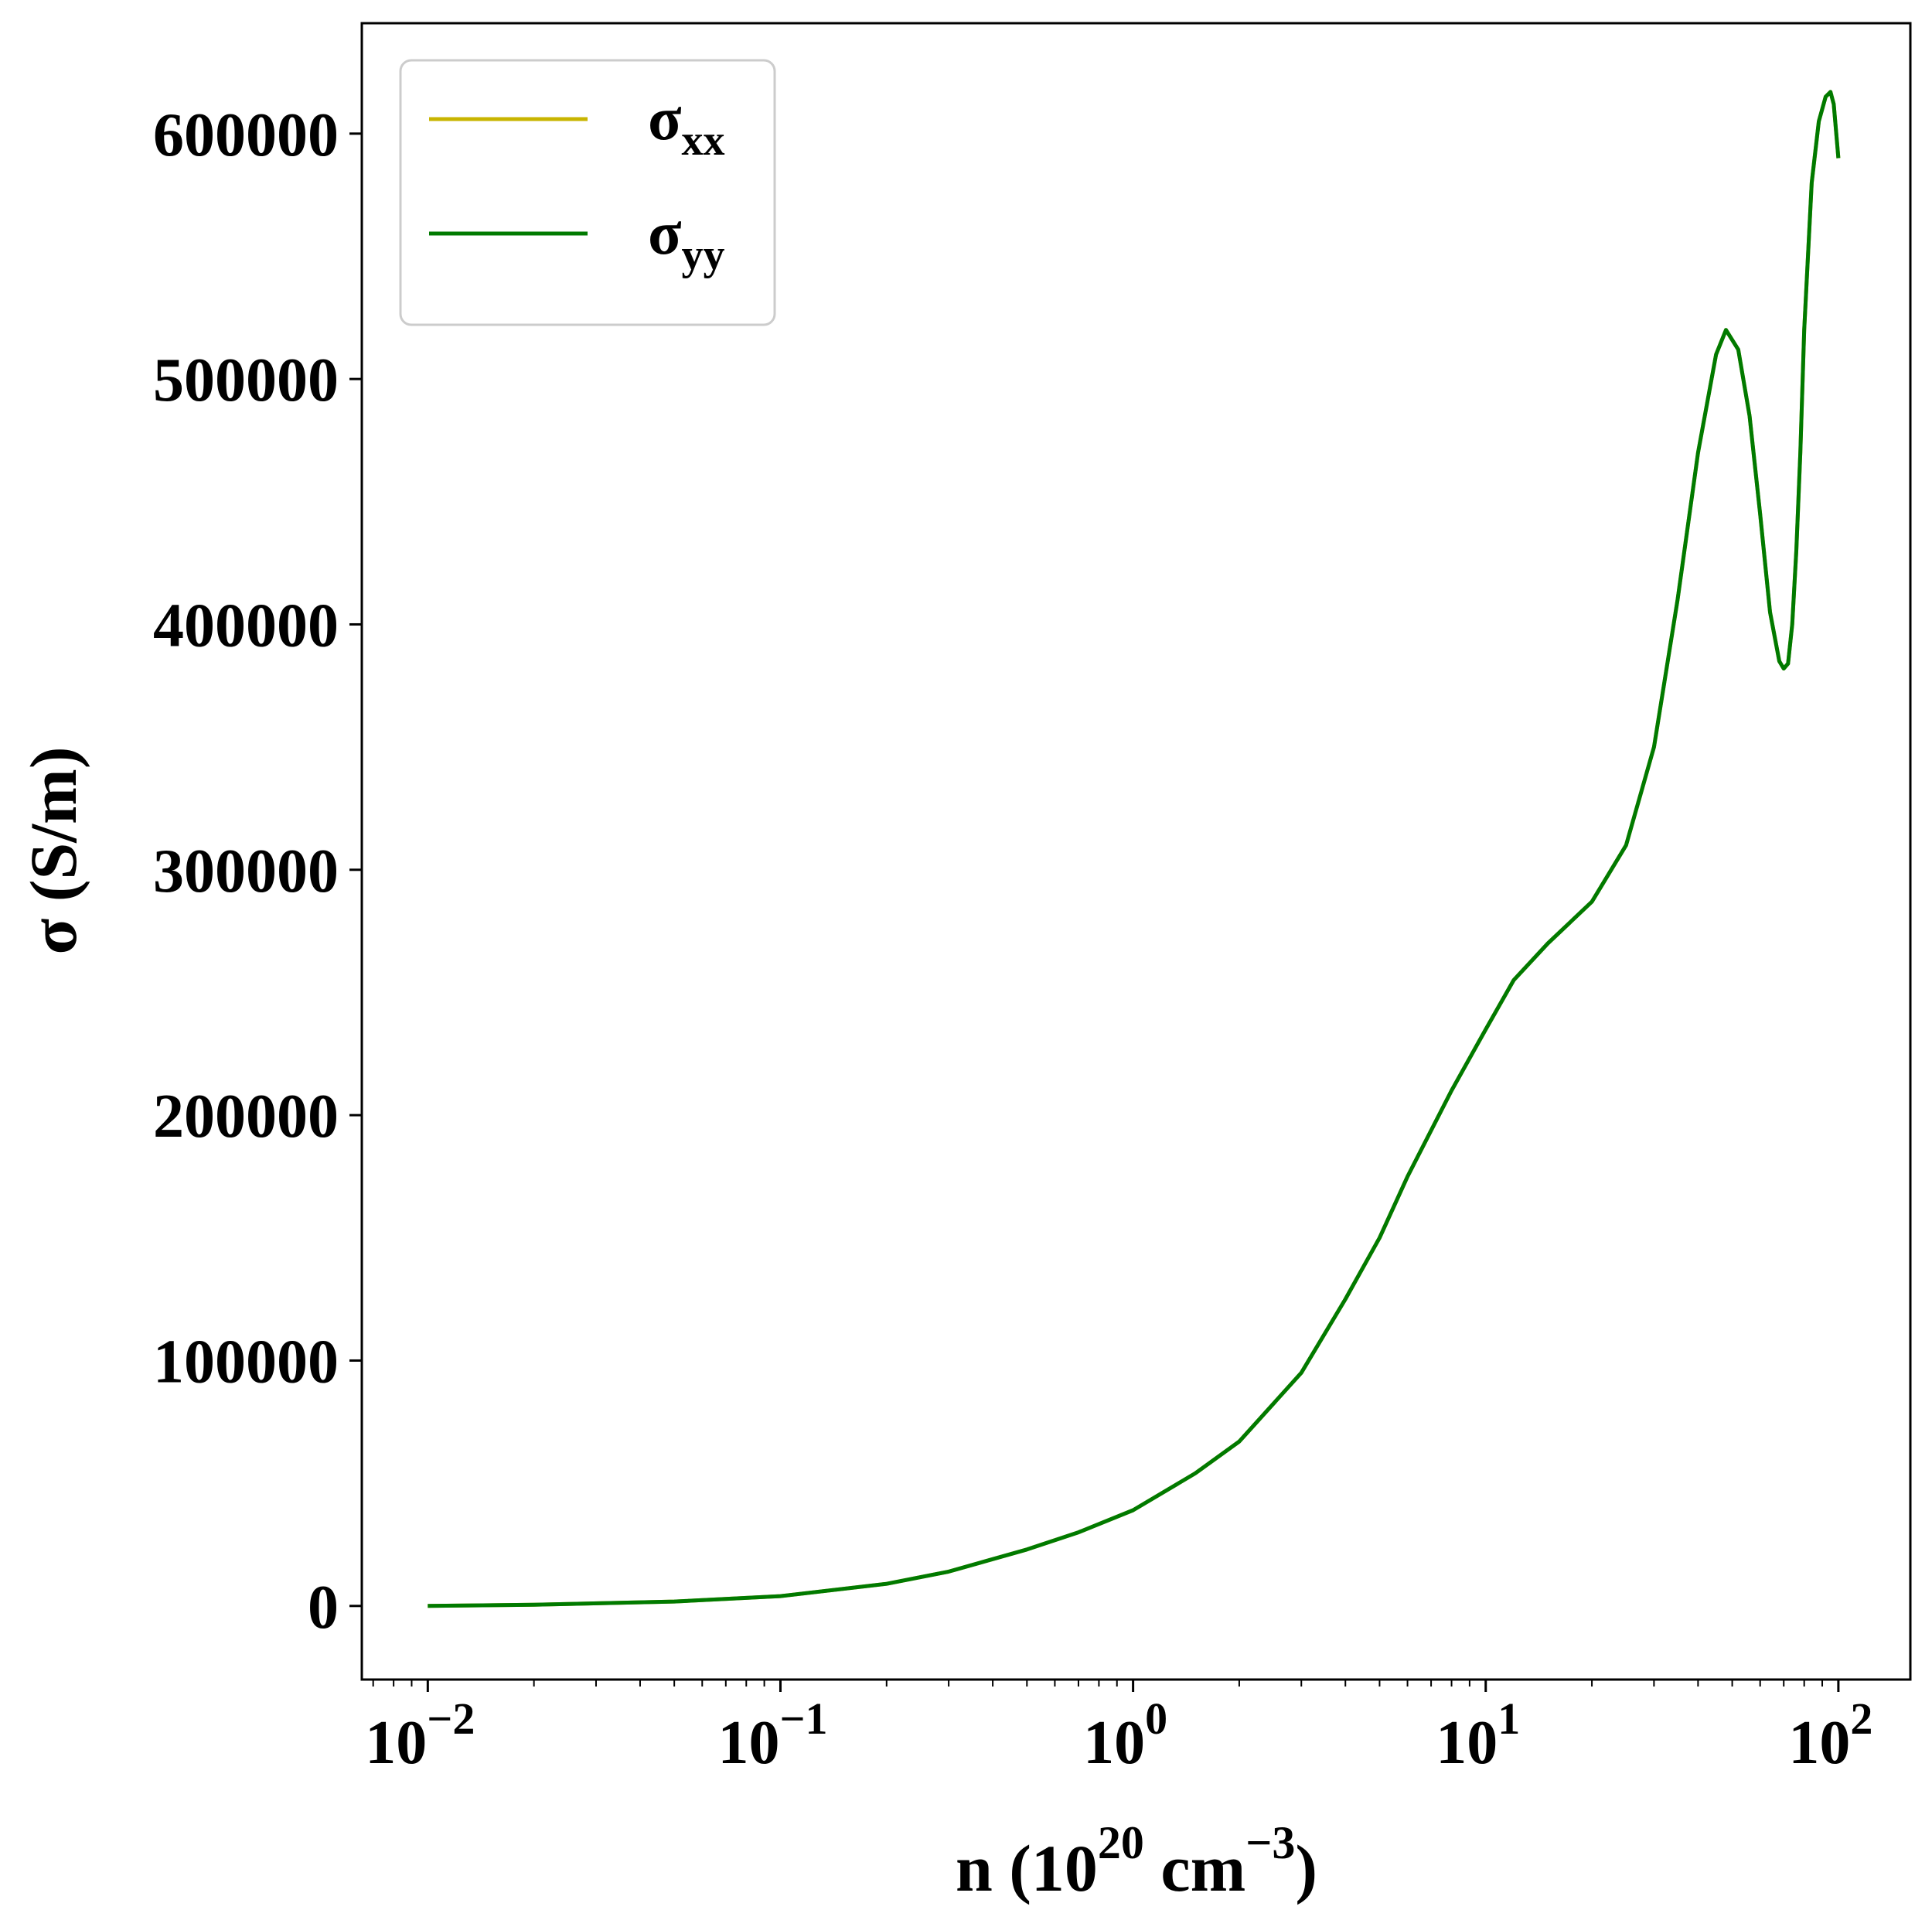 This screenshot has width=1932, height=1927. Describe the element at coordinates (323, 1608) in the screenshot. I see `y-tick-label: 0` at that location.